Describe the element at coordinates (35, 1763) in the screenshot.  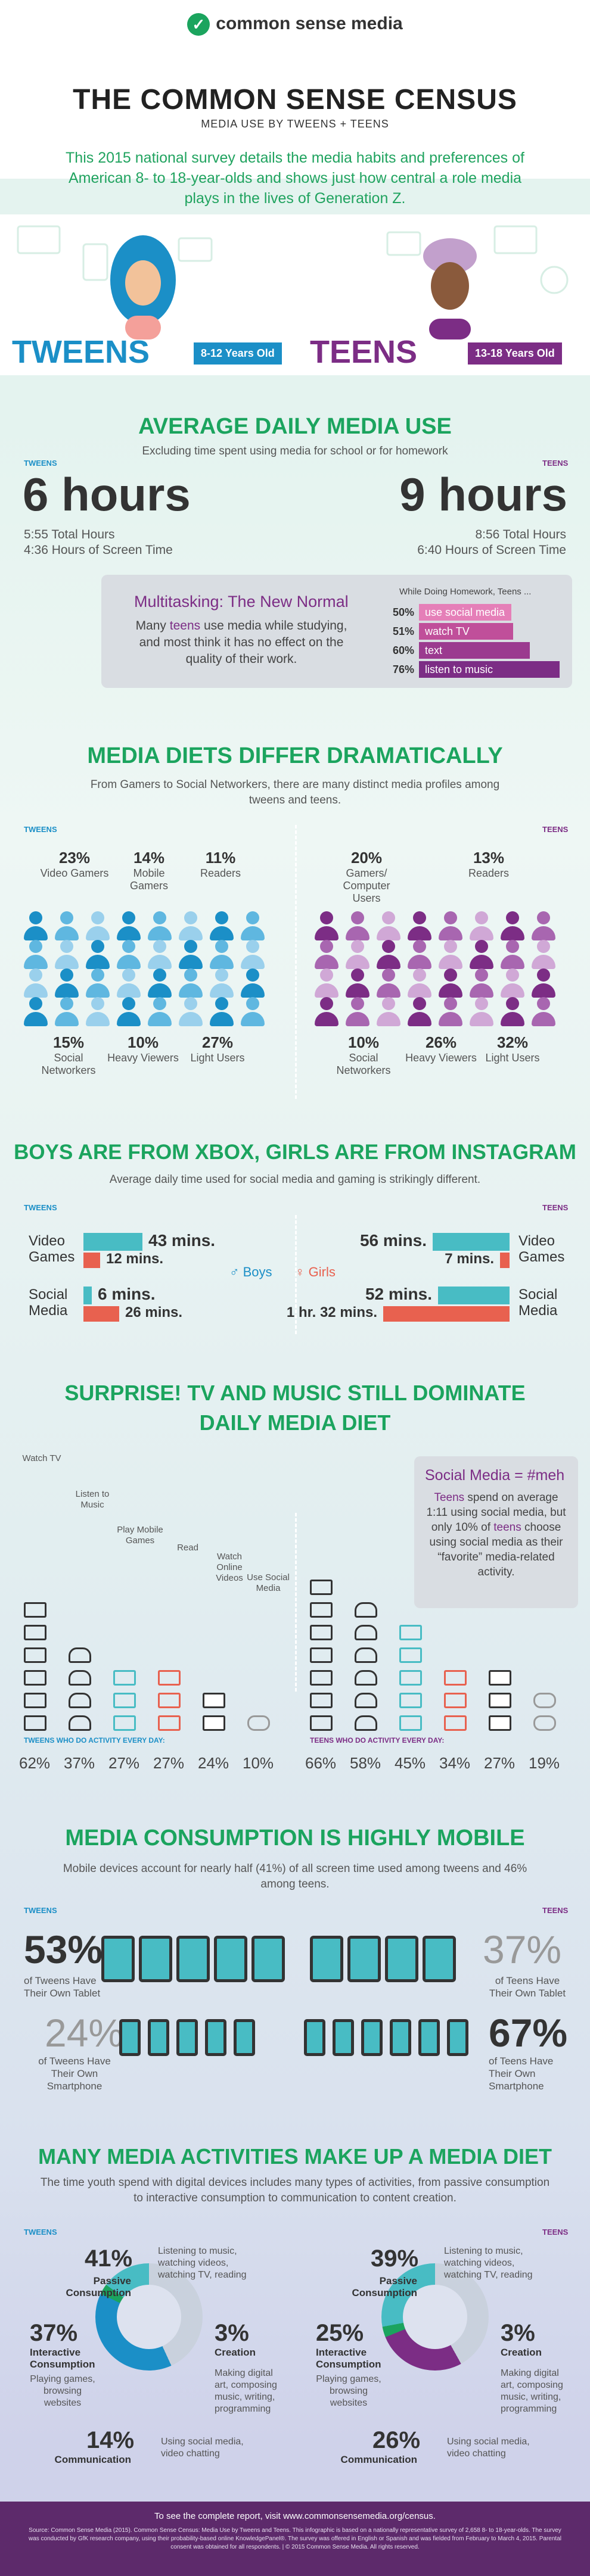
I see `tweens-activity-pct: 62%` at that location.